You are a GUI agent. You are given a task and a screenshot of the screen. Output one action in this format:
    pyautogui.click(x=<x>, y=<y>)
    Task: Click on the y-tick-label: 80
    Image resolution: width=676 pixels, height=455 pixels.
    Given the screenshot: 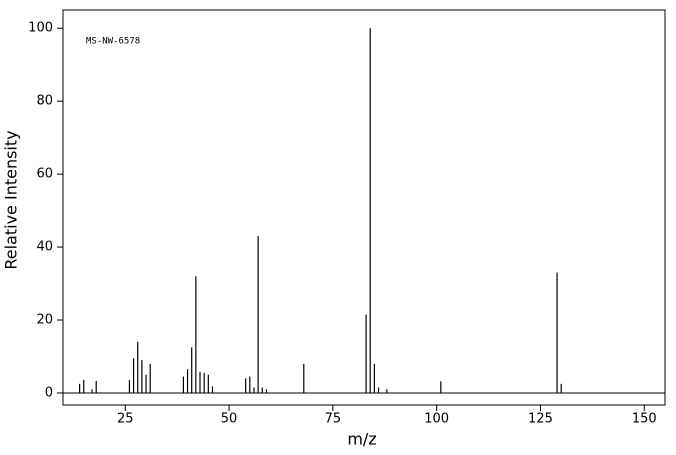 What is the action you would take?
    pyautogui.click(x=44, y=101)
    